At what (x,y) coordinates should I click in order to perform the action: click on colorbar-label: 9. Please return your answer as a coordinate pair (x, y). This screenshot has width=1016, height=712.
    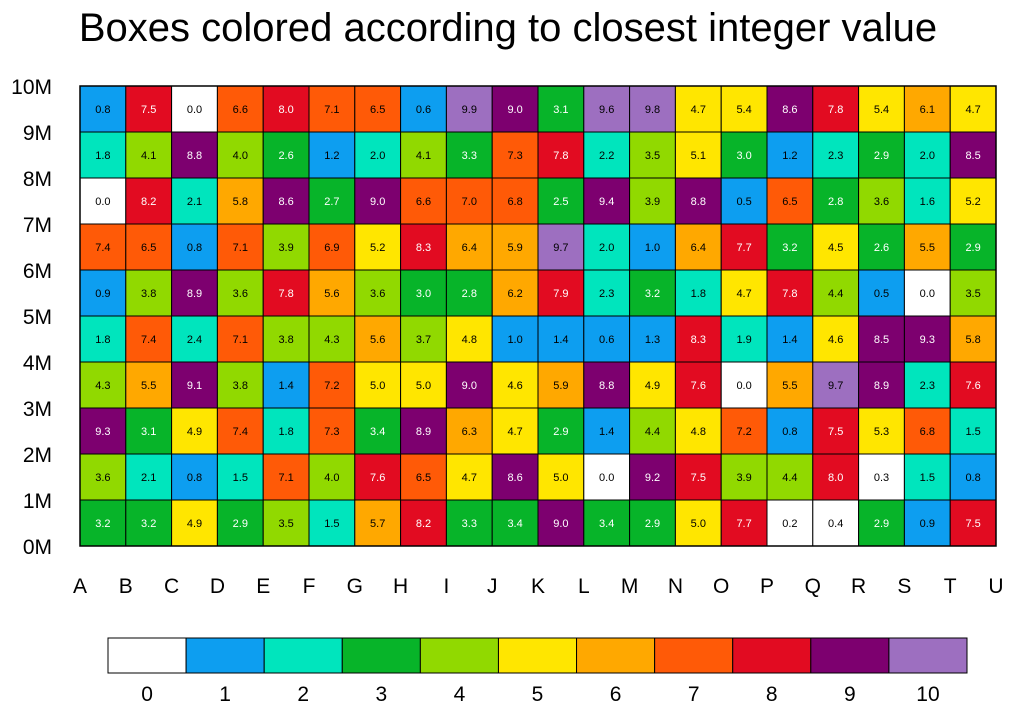
    Looking at the image, I should click on (850, 694).